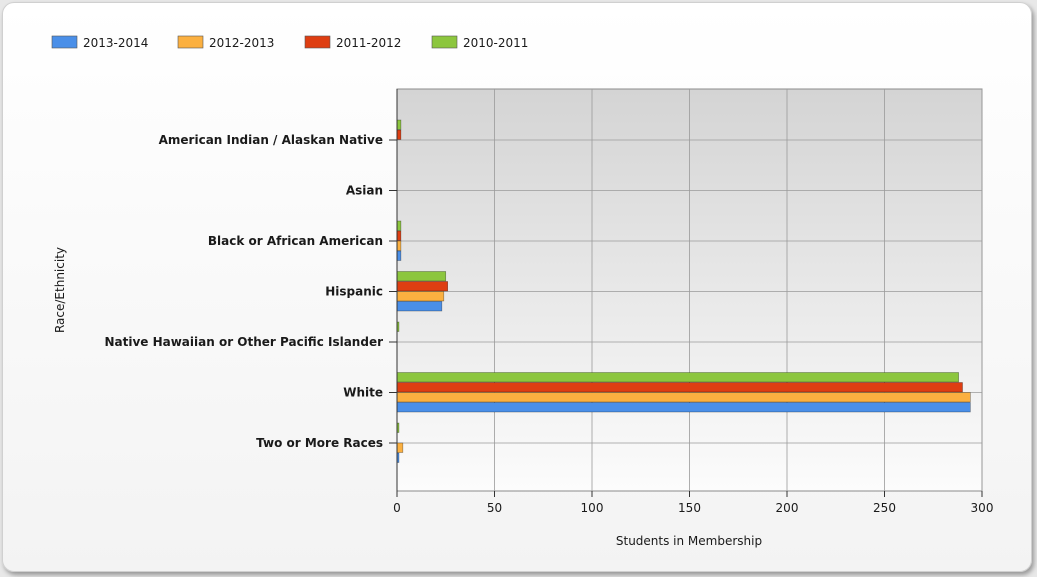 The width and height of the screenshot is (1037, 577). I want to click on legend-swatch-2013-2014, so click(64, 42).